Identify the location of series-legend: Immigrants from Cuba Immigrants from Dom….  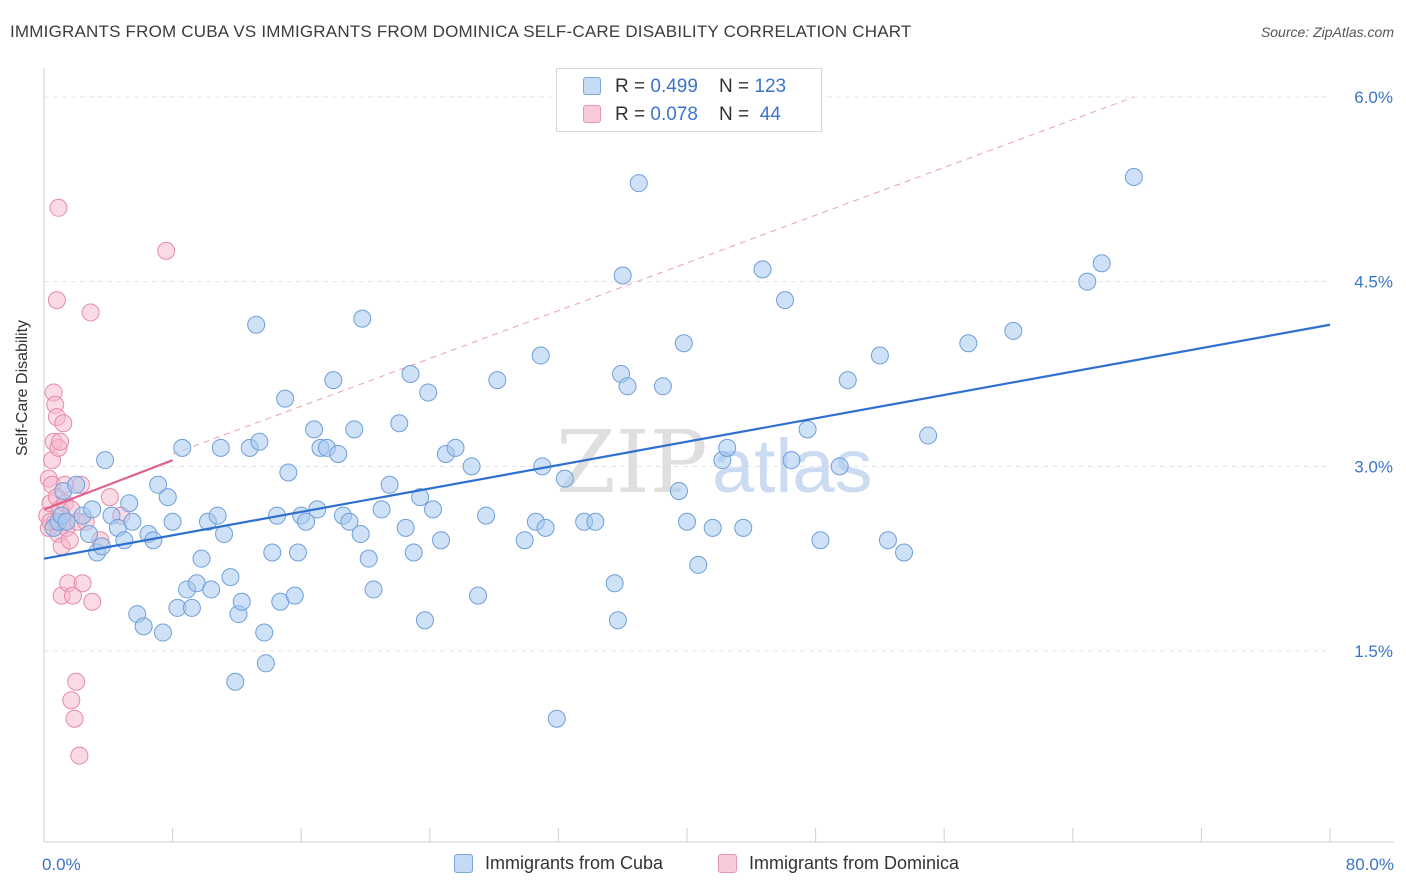
(703, 865).